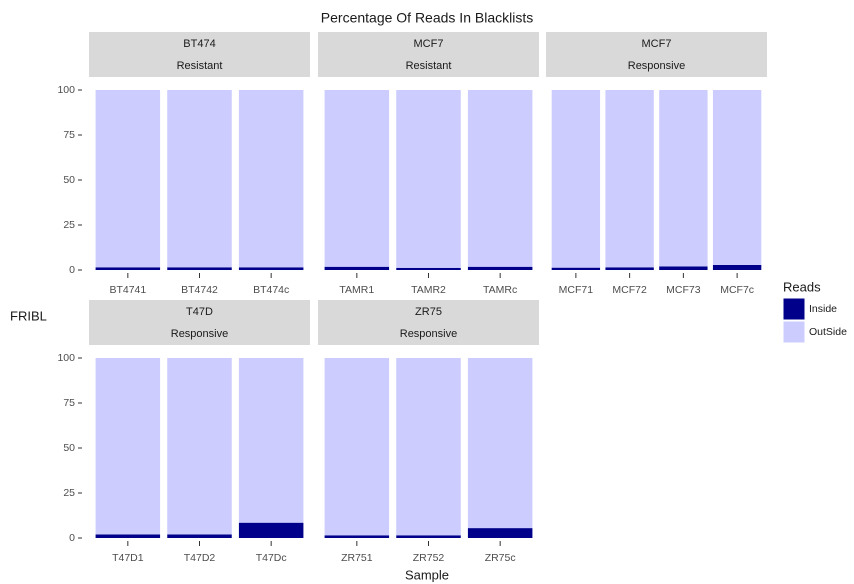  Describe the element at coordinates (199, 44) in the screenshot. I see `strip-label: BT474` at that location.